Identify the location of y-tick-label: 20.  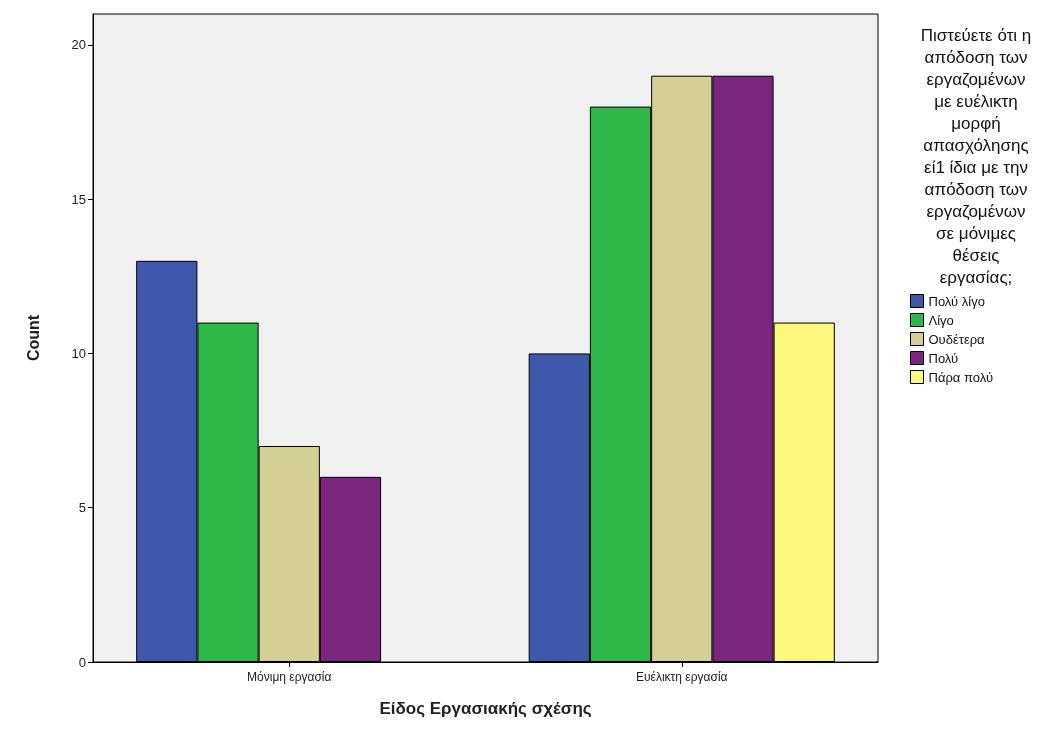
(78, 45).